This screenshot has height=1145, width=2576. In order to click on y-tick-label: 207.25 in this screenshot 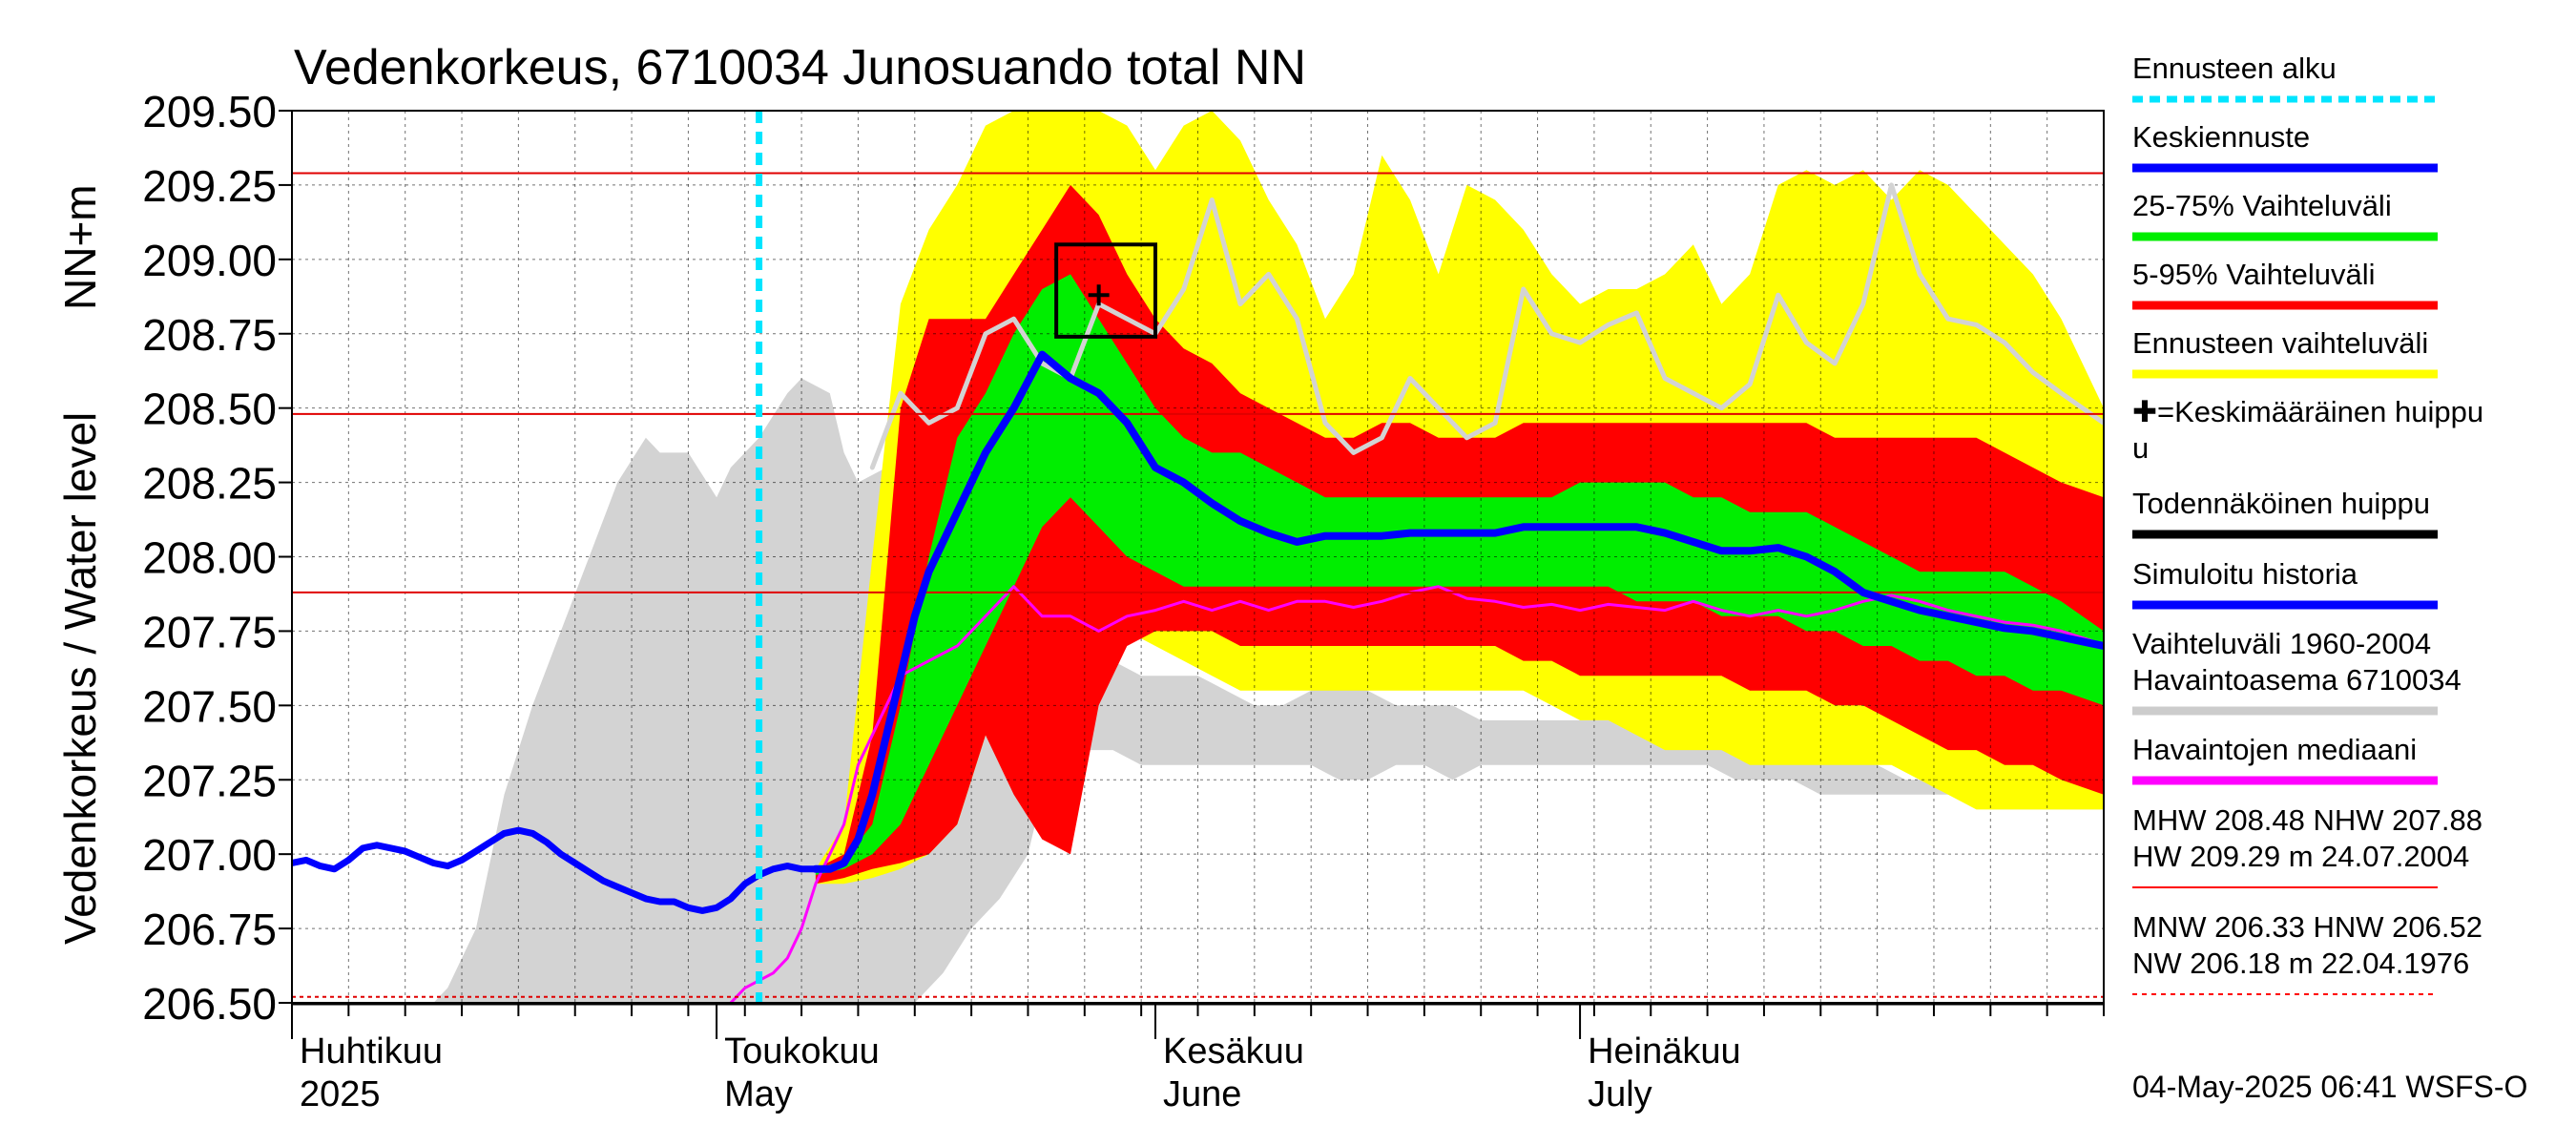, I will do `click(209, 780)`.